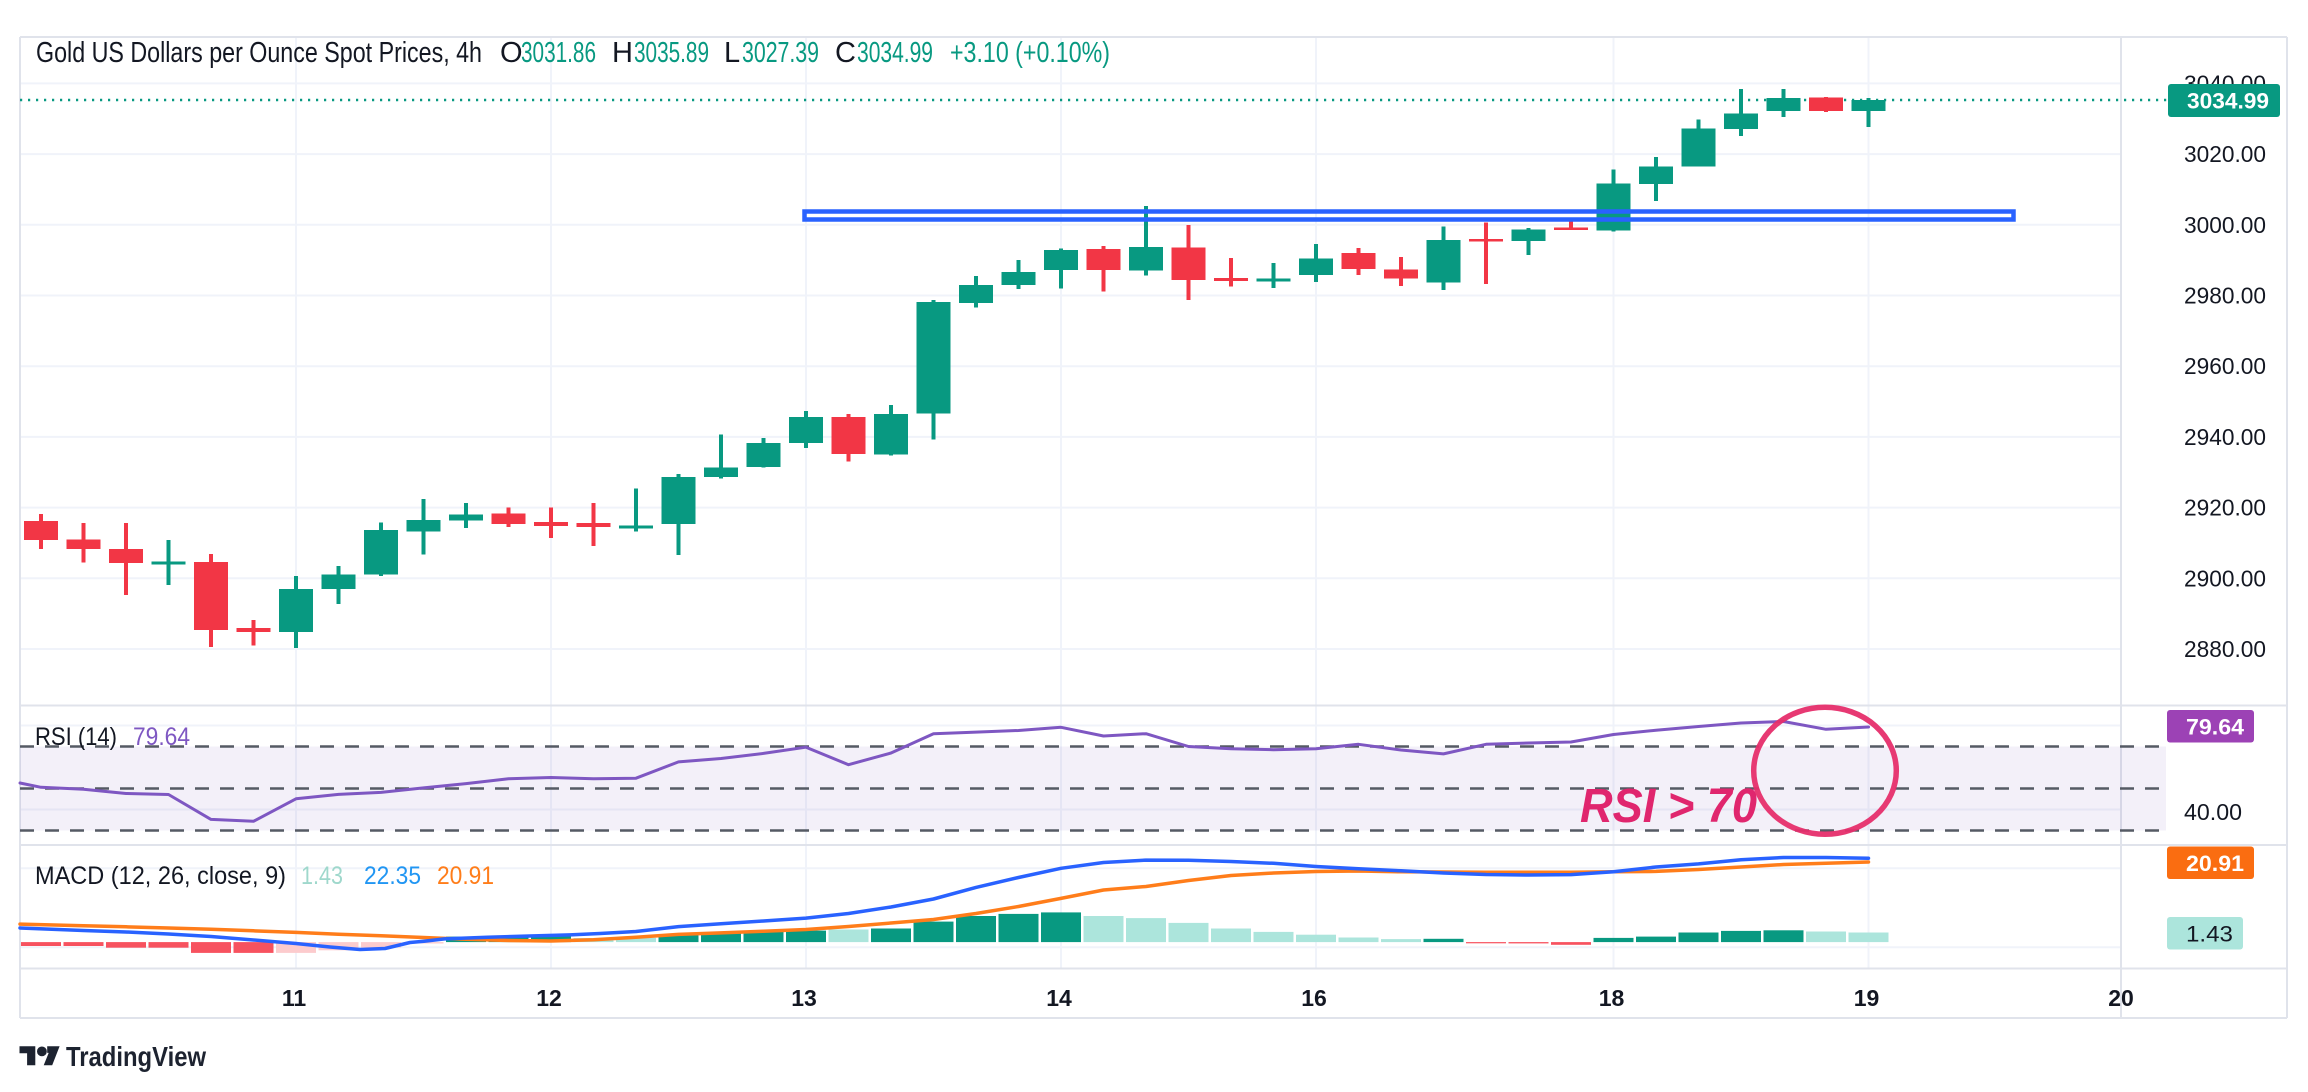  I want to click on svg-text: 19, so click(1867, 998).